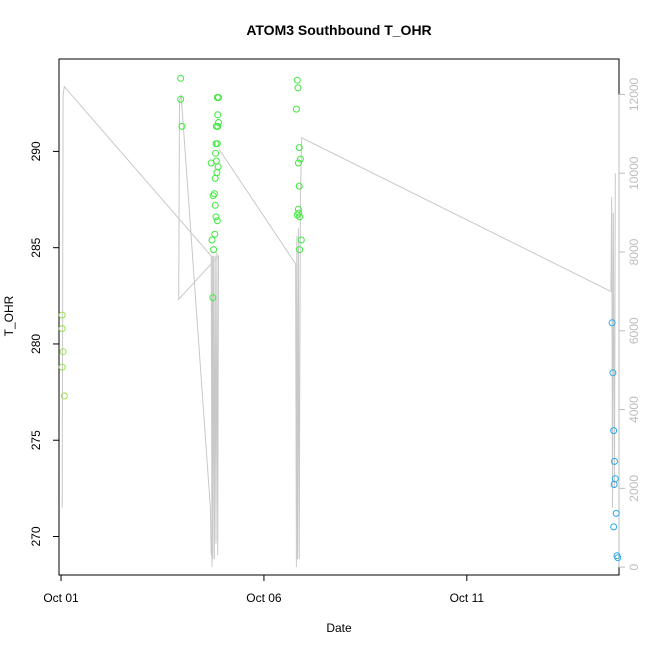  Describe the element at coordinates (634, 566) in the screenshot. I see `y2-tick-label: 0` at that location.